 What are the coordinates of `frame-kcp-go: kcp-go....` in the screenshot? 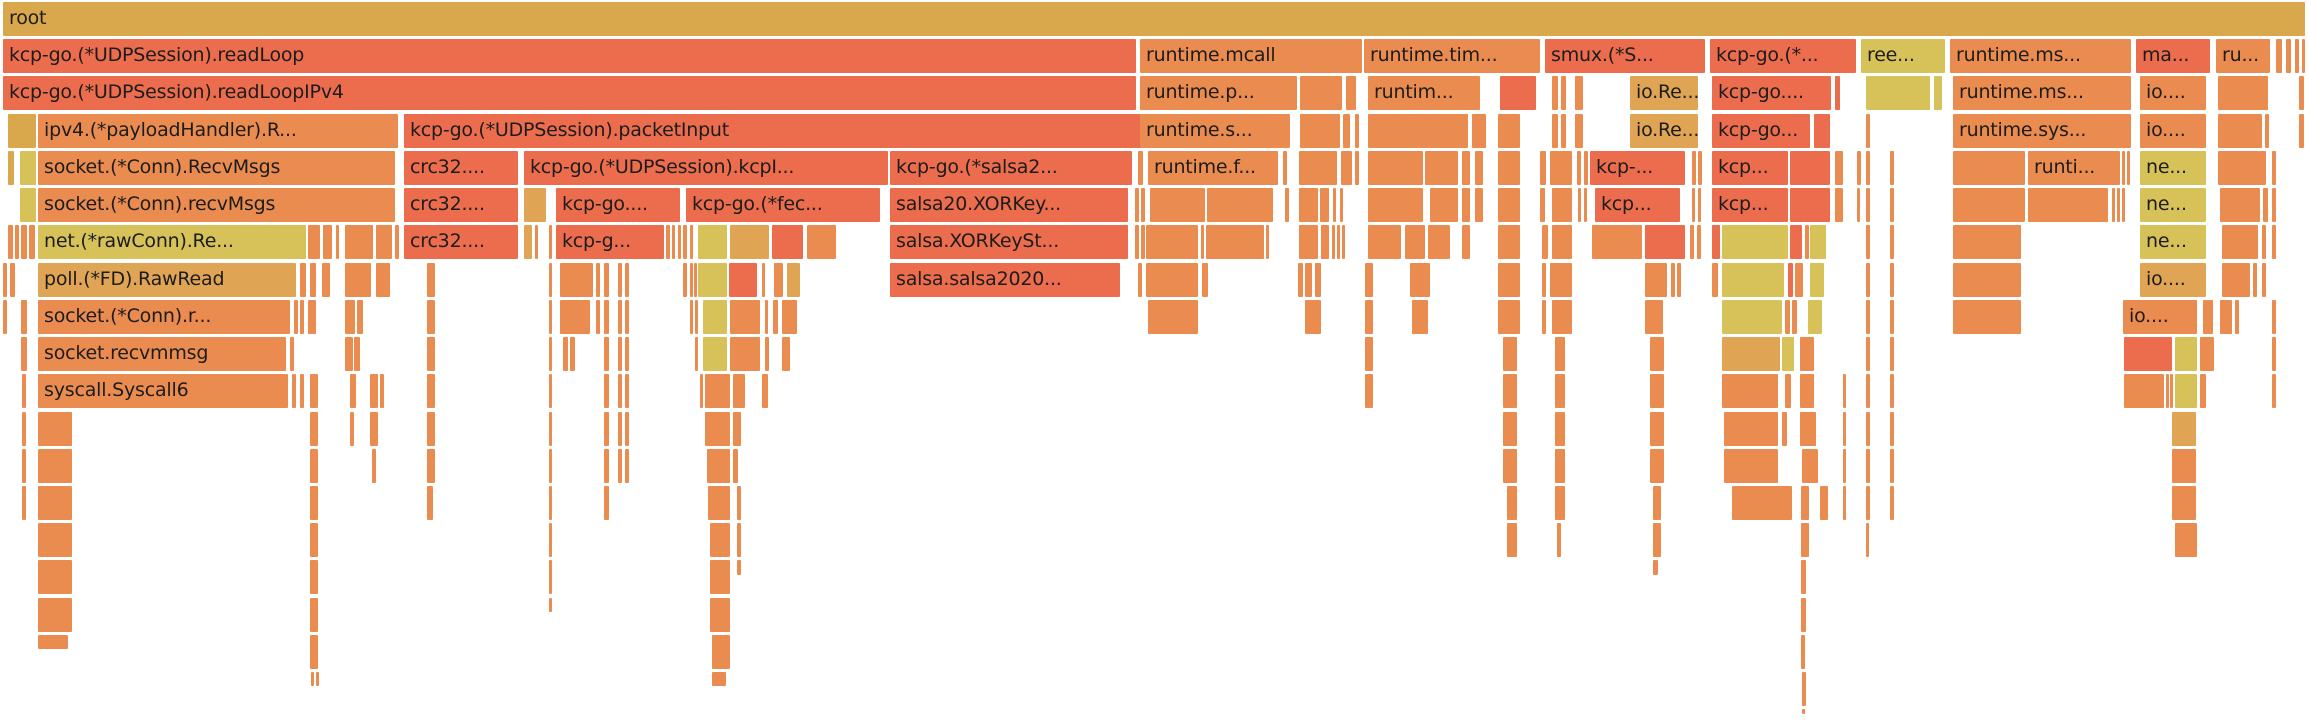 It's located at (618, 205).